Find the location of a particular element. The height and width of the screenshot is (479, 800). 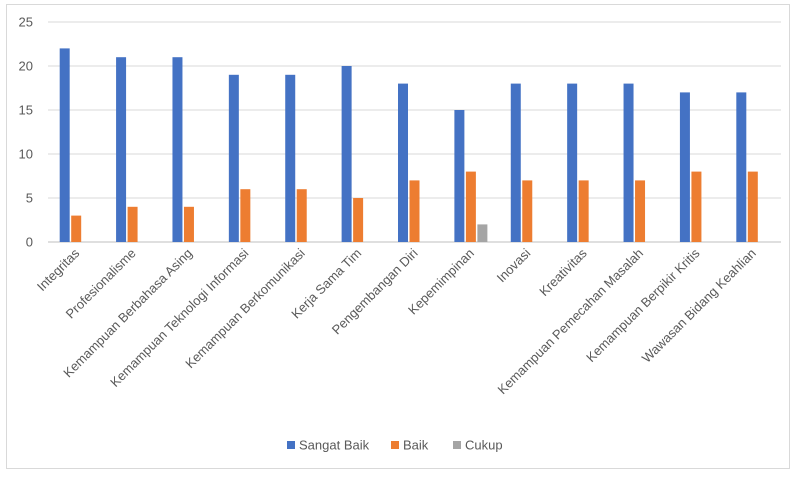

legend-label: Sangat Baik is located at coordinates (334, 445).